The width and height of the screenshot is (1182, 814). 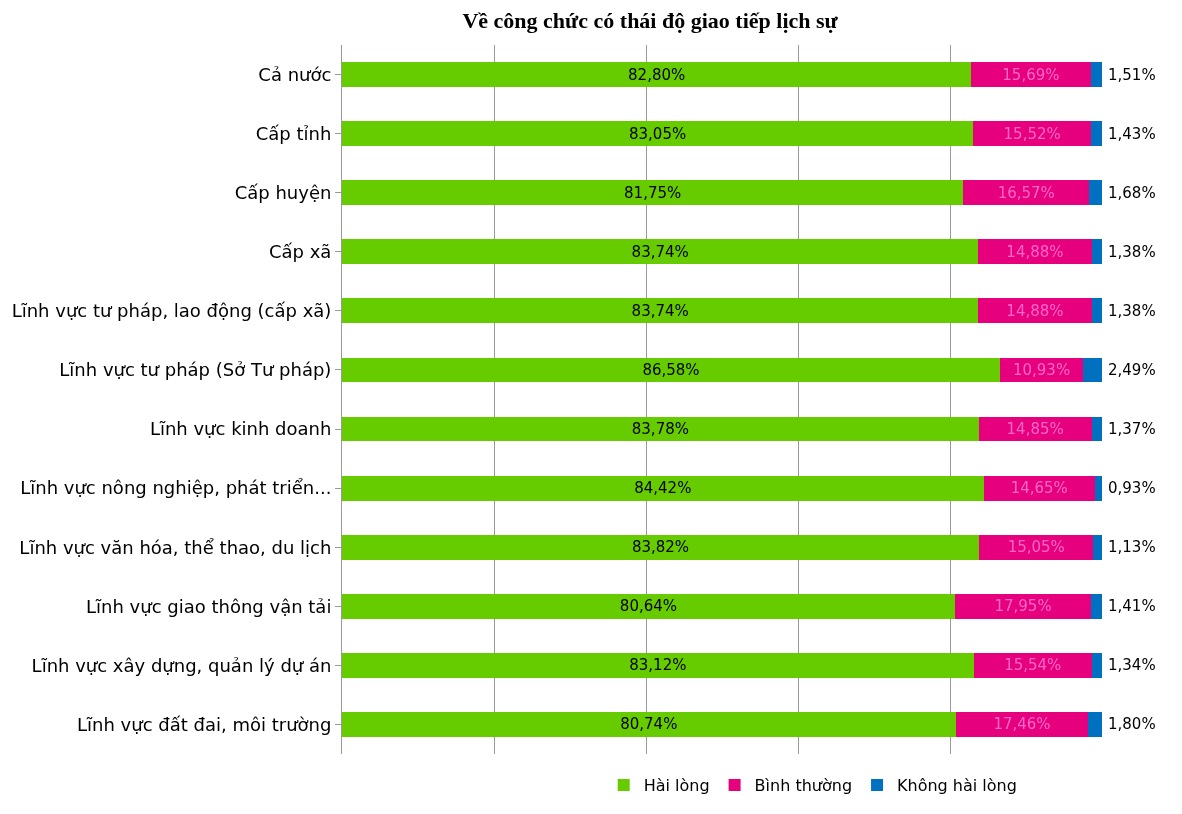 What do you see at coordinates (293, 133) in the screenshot?
I see `y-tick-label: Cấp tỉnh` at bounding box center [293, 133].